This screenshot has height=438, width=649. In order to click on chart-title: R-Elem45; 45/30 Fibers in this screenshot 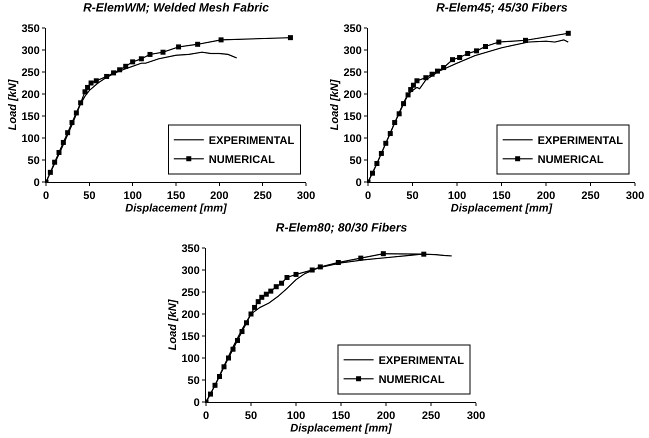, I will do `click(502, 7)`.